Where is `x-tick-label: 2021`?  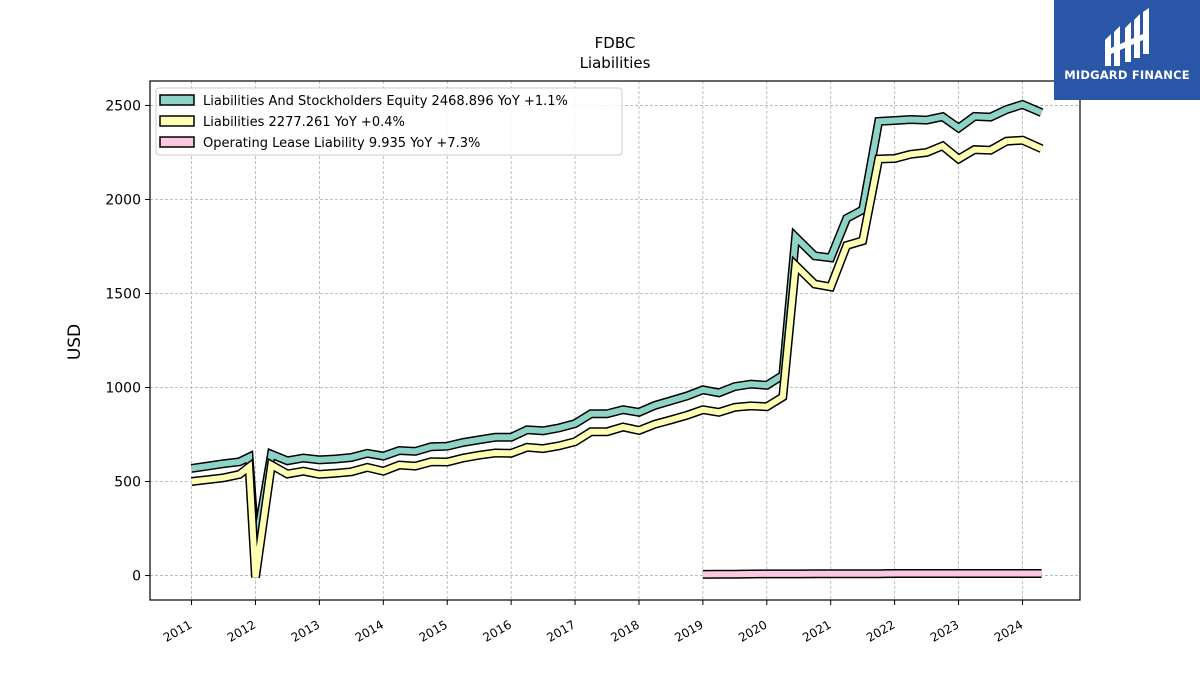 x-tick-label: 2021 is located at coordinates (816, 630).